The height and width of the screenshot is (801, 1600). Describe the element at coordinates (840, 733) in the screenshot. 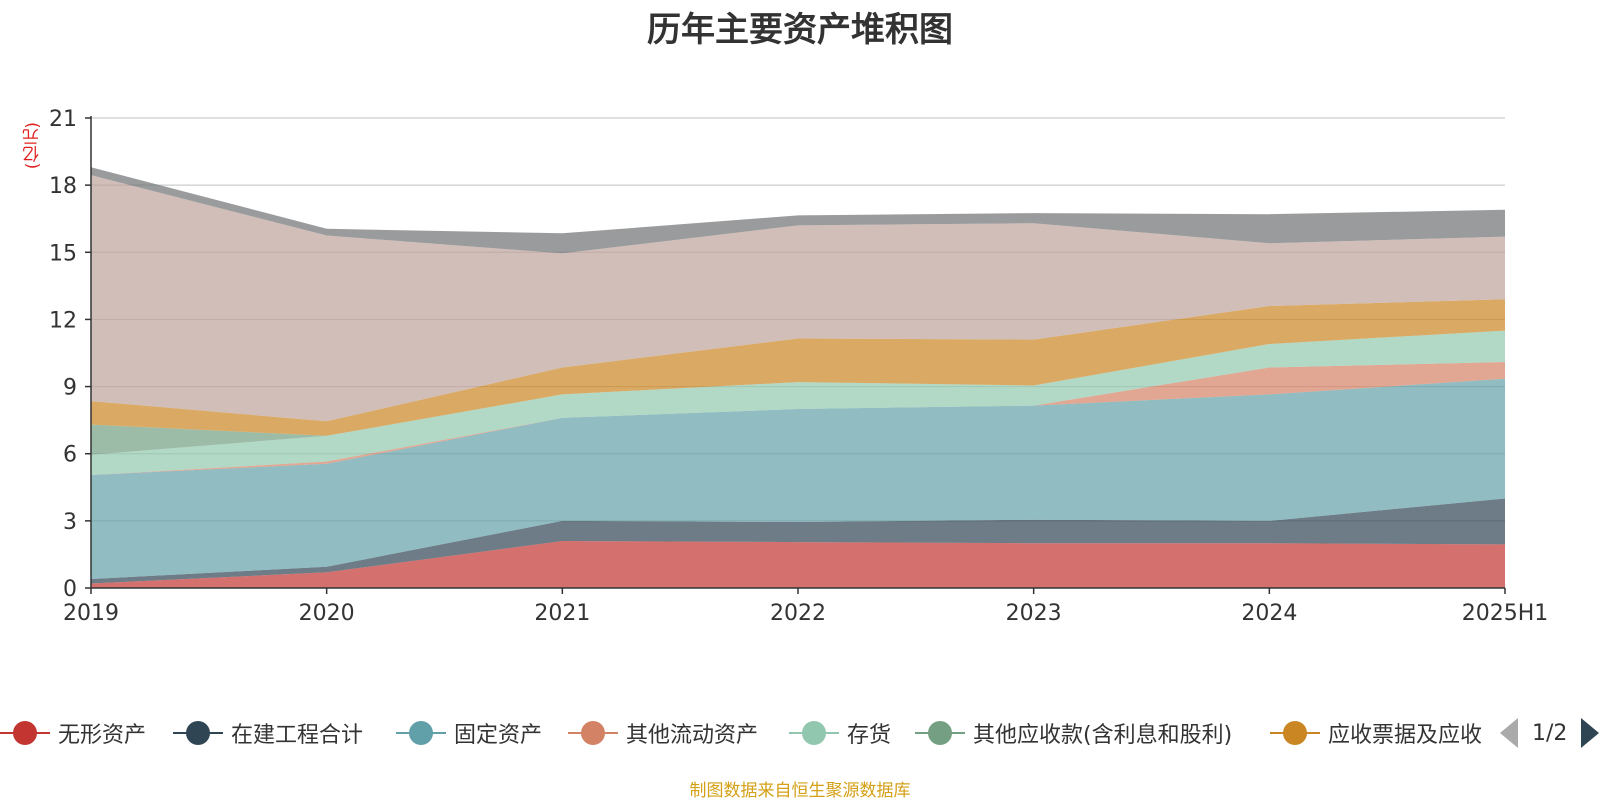

I see `legend-item: 存货` at that location.